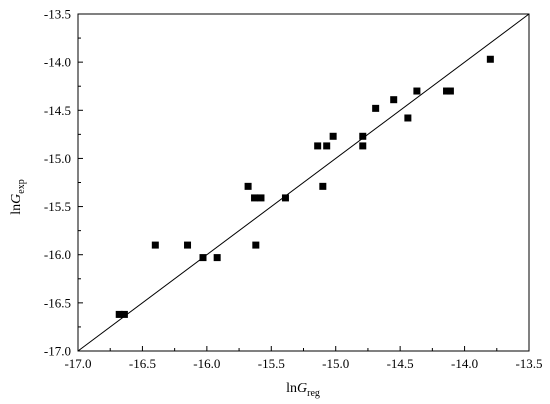 Image resolution: width=550 pixels, height=404 pixels. I want to click on y-tick-label: -15.5, so click(57, 206).